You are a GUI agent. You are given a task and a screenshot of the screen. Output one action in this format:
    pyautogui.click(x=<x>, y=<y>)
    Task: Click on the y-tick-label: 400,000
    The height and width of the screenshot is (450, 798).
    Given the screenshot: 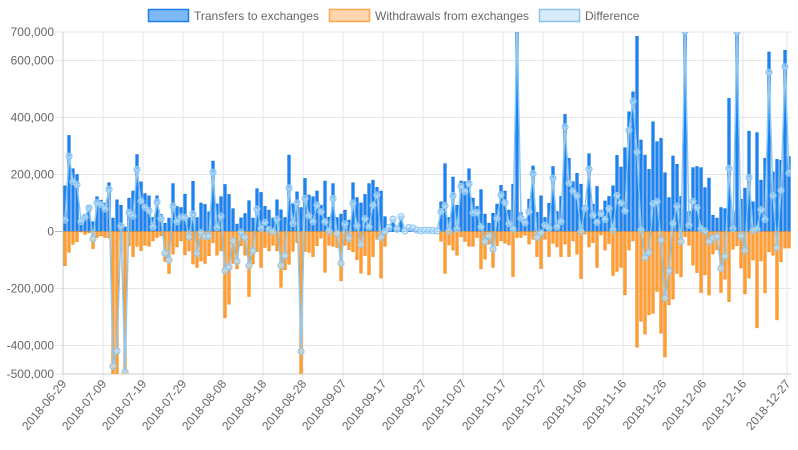 What is the action you would take?
    pyautogui.click(x=33, y=118)
    